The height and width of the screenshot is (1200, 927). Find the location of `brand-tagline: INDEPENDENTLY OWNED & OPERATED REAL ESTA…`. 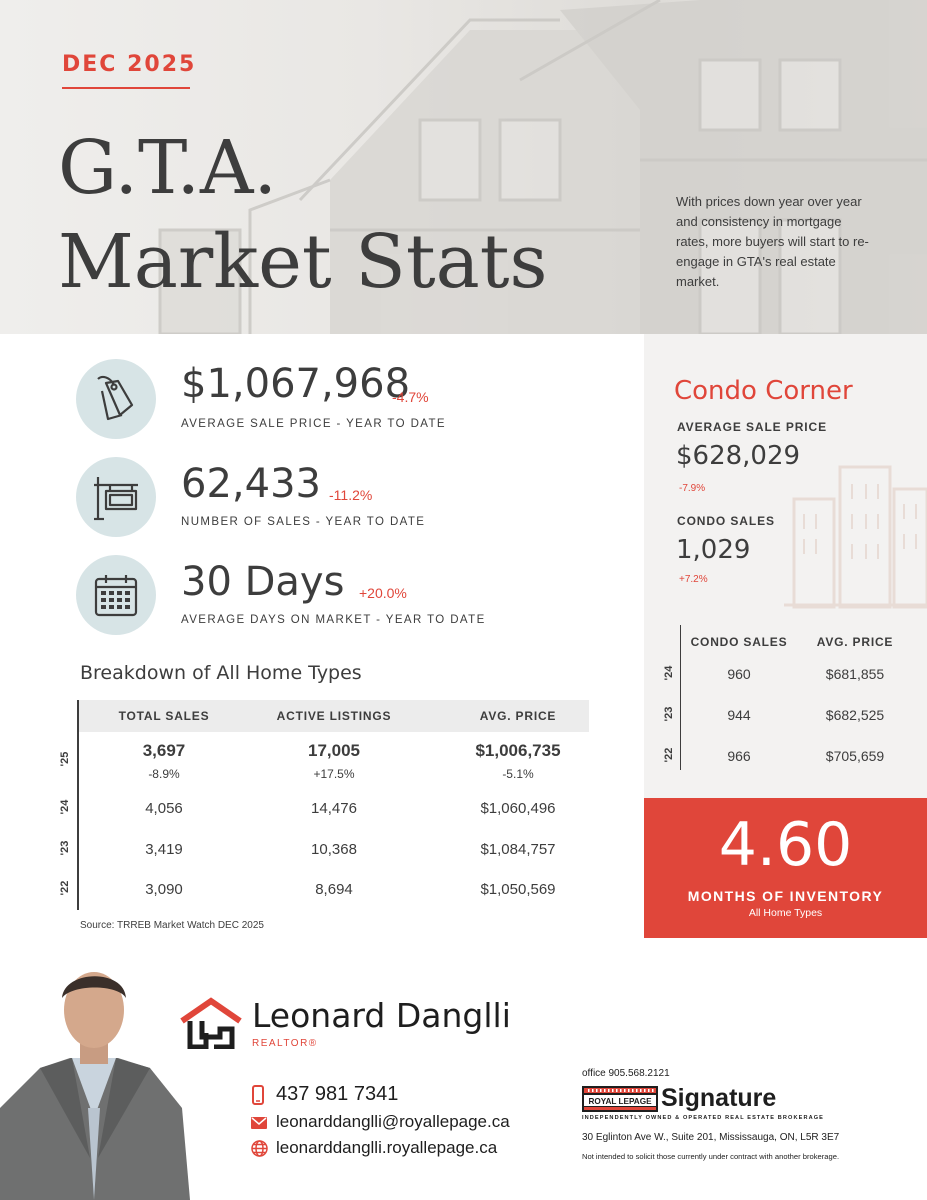

brand-tagline: INDEPENDENTLY OWNED & OPERATED REAL ESTA… is located at coordinates (703, 1118).